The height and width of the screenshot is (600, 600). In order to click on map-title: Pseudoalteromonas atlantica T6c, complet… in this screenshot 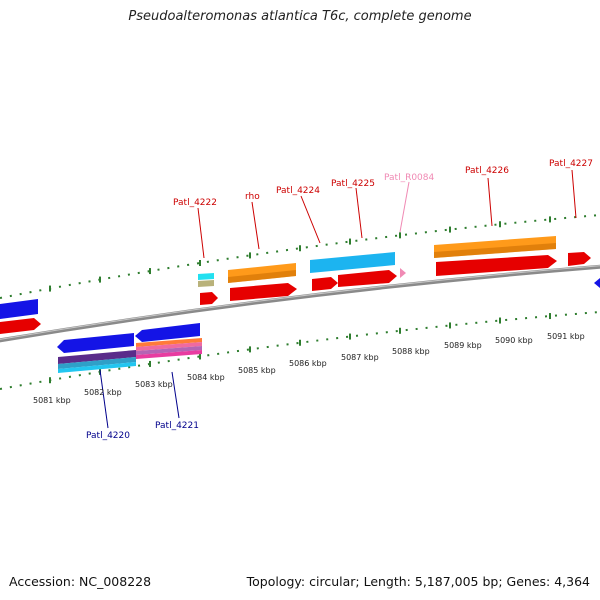, I will do `click(300, 16)`.